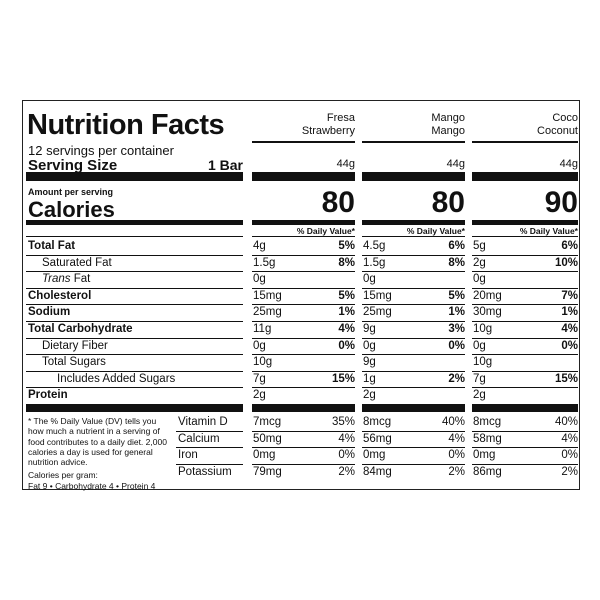 This screenshot has height=600, width=600. Describe the element at coordinates (456, 329) in the screenshot. I see `daily-value: 3%` at that location.